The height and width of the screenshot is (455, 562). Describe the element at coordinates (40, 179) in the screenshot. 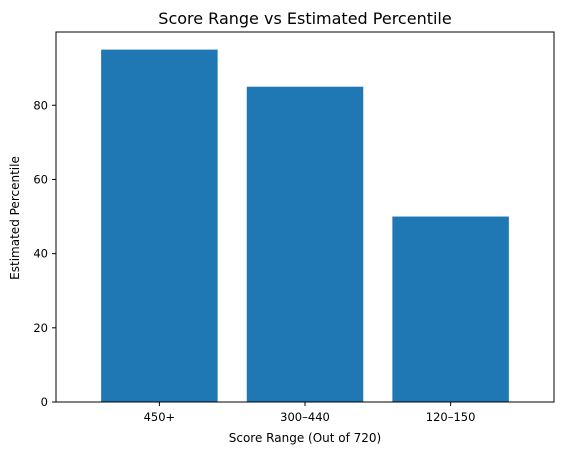

I see `y-tick-label: 60` at that location.